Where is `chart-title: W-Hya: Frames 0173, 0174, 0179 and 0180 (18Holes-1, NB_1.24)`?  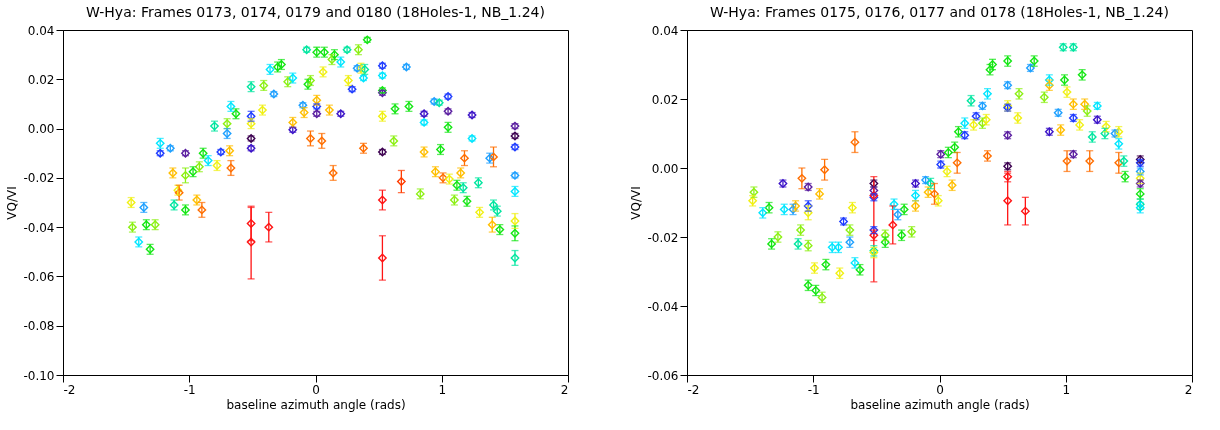 chart-title: W-Hya: Frames 0173, 0174, 0179 and 0180 (18Holes-1, NB_1.24) is located at coordinates (315, 12).